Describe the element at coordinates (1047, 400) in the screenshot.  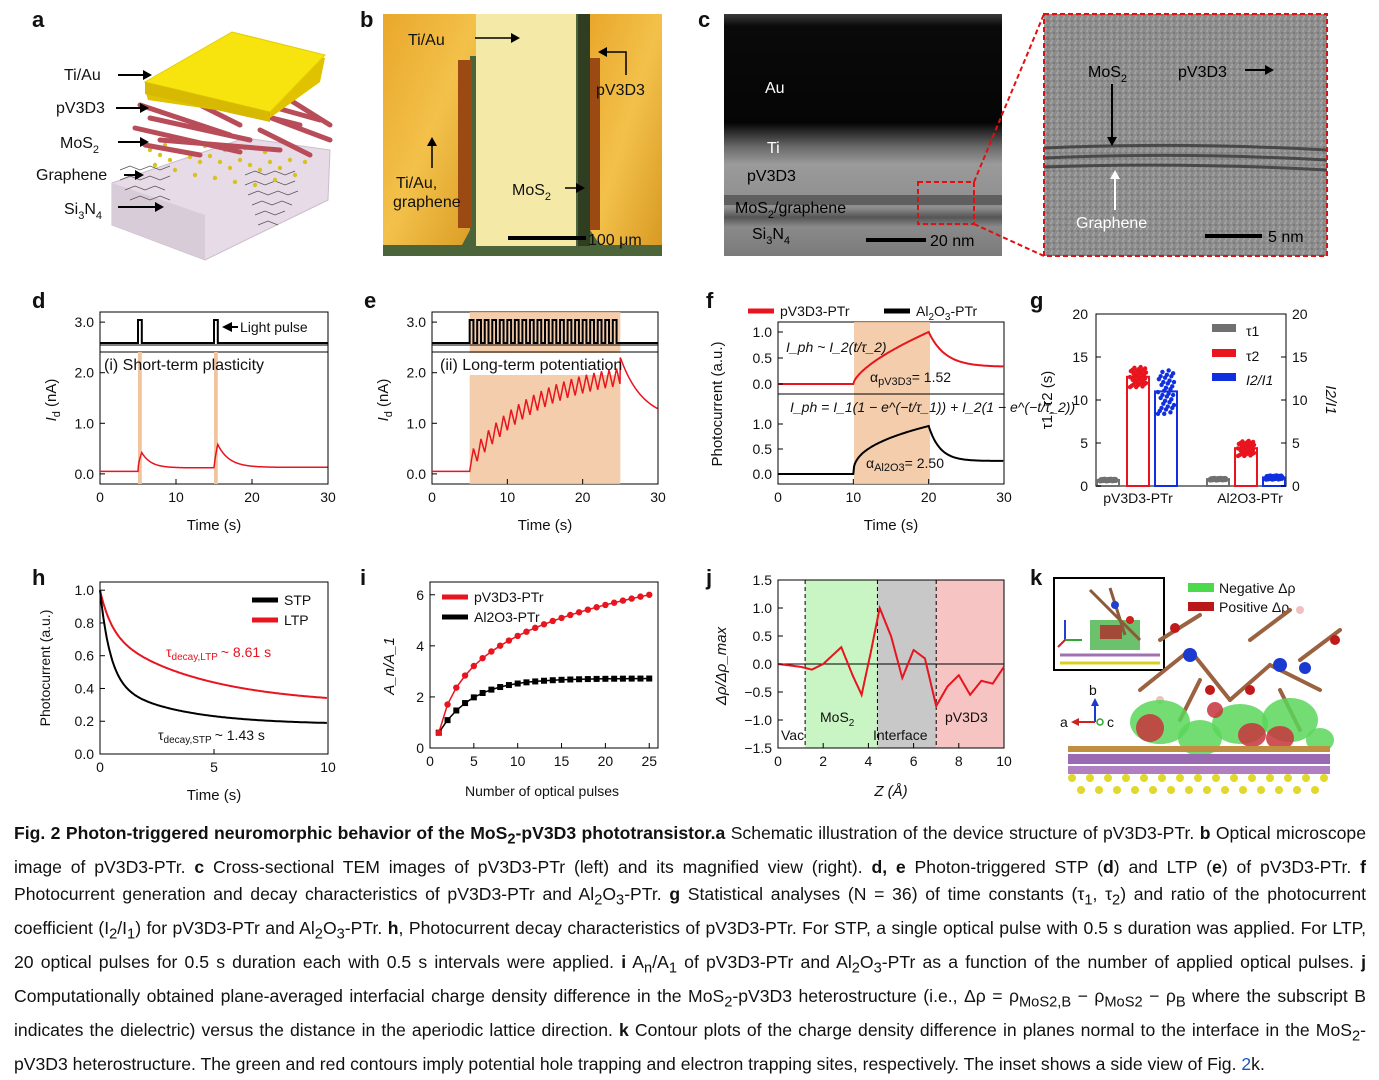
I see `ylabel-g-left: τ1, τ2 (s)` at that location.